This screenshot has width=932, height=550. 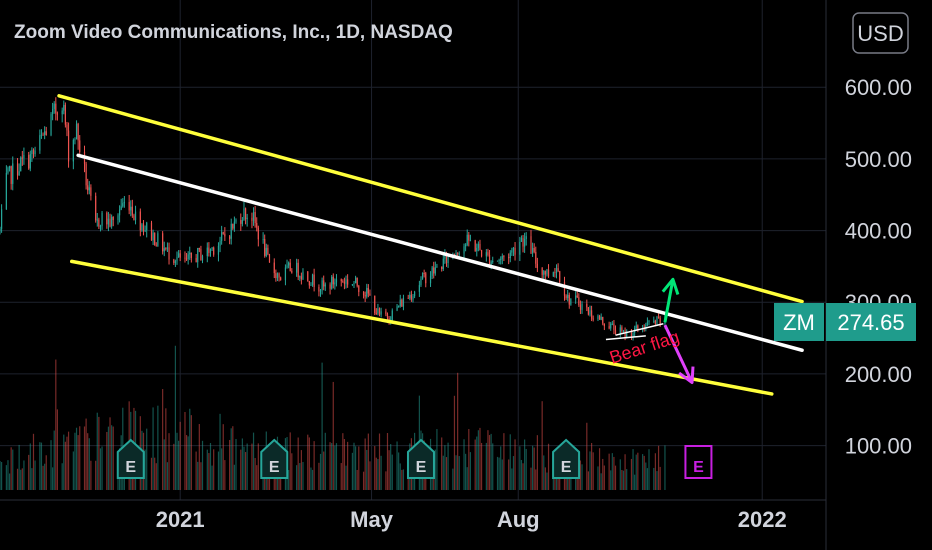 I want to click on price-tick-label: 200.00, so click(x=878, y=374).